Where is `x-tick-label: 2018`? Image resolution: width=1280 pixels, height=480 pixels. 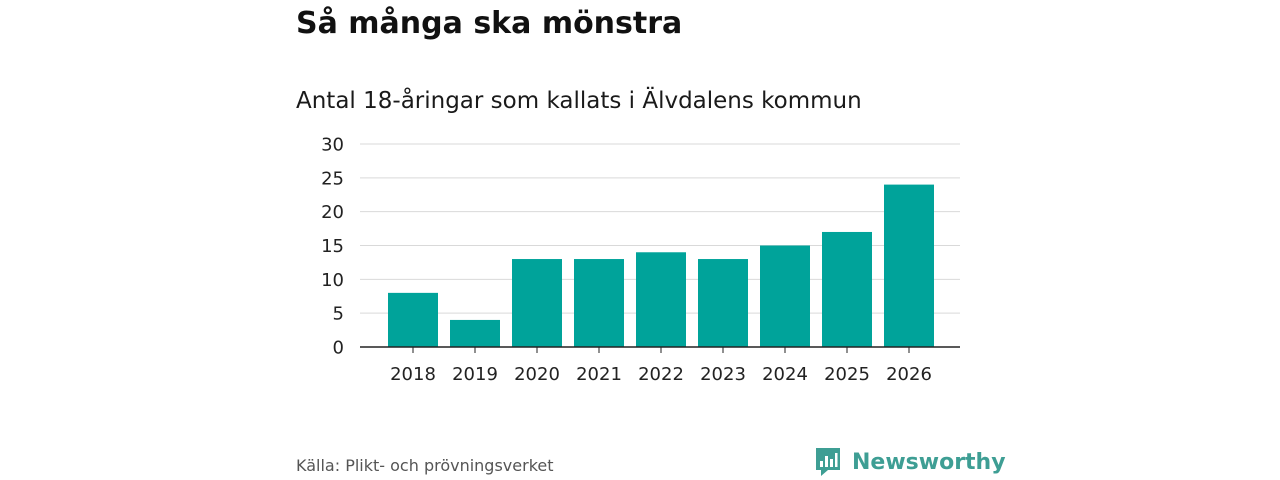 x-tick-label: 2018 is located at coordinates (413, 374).